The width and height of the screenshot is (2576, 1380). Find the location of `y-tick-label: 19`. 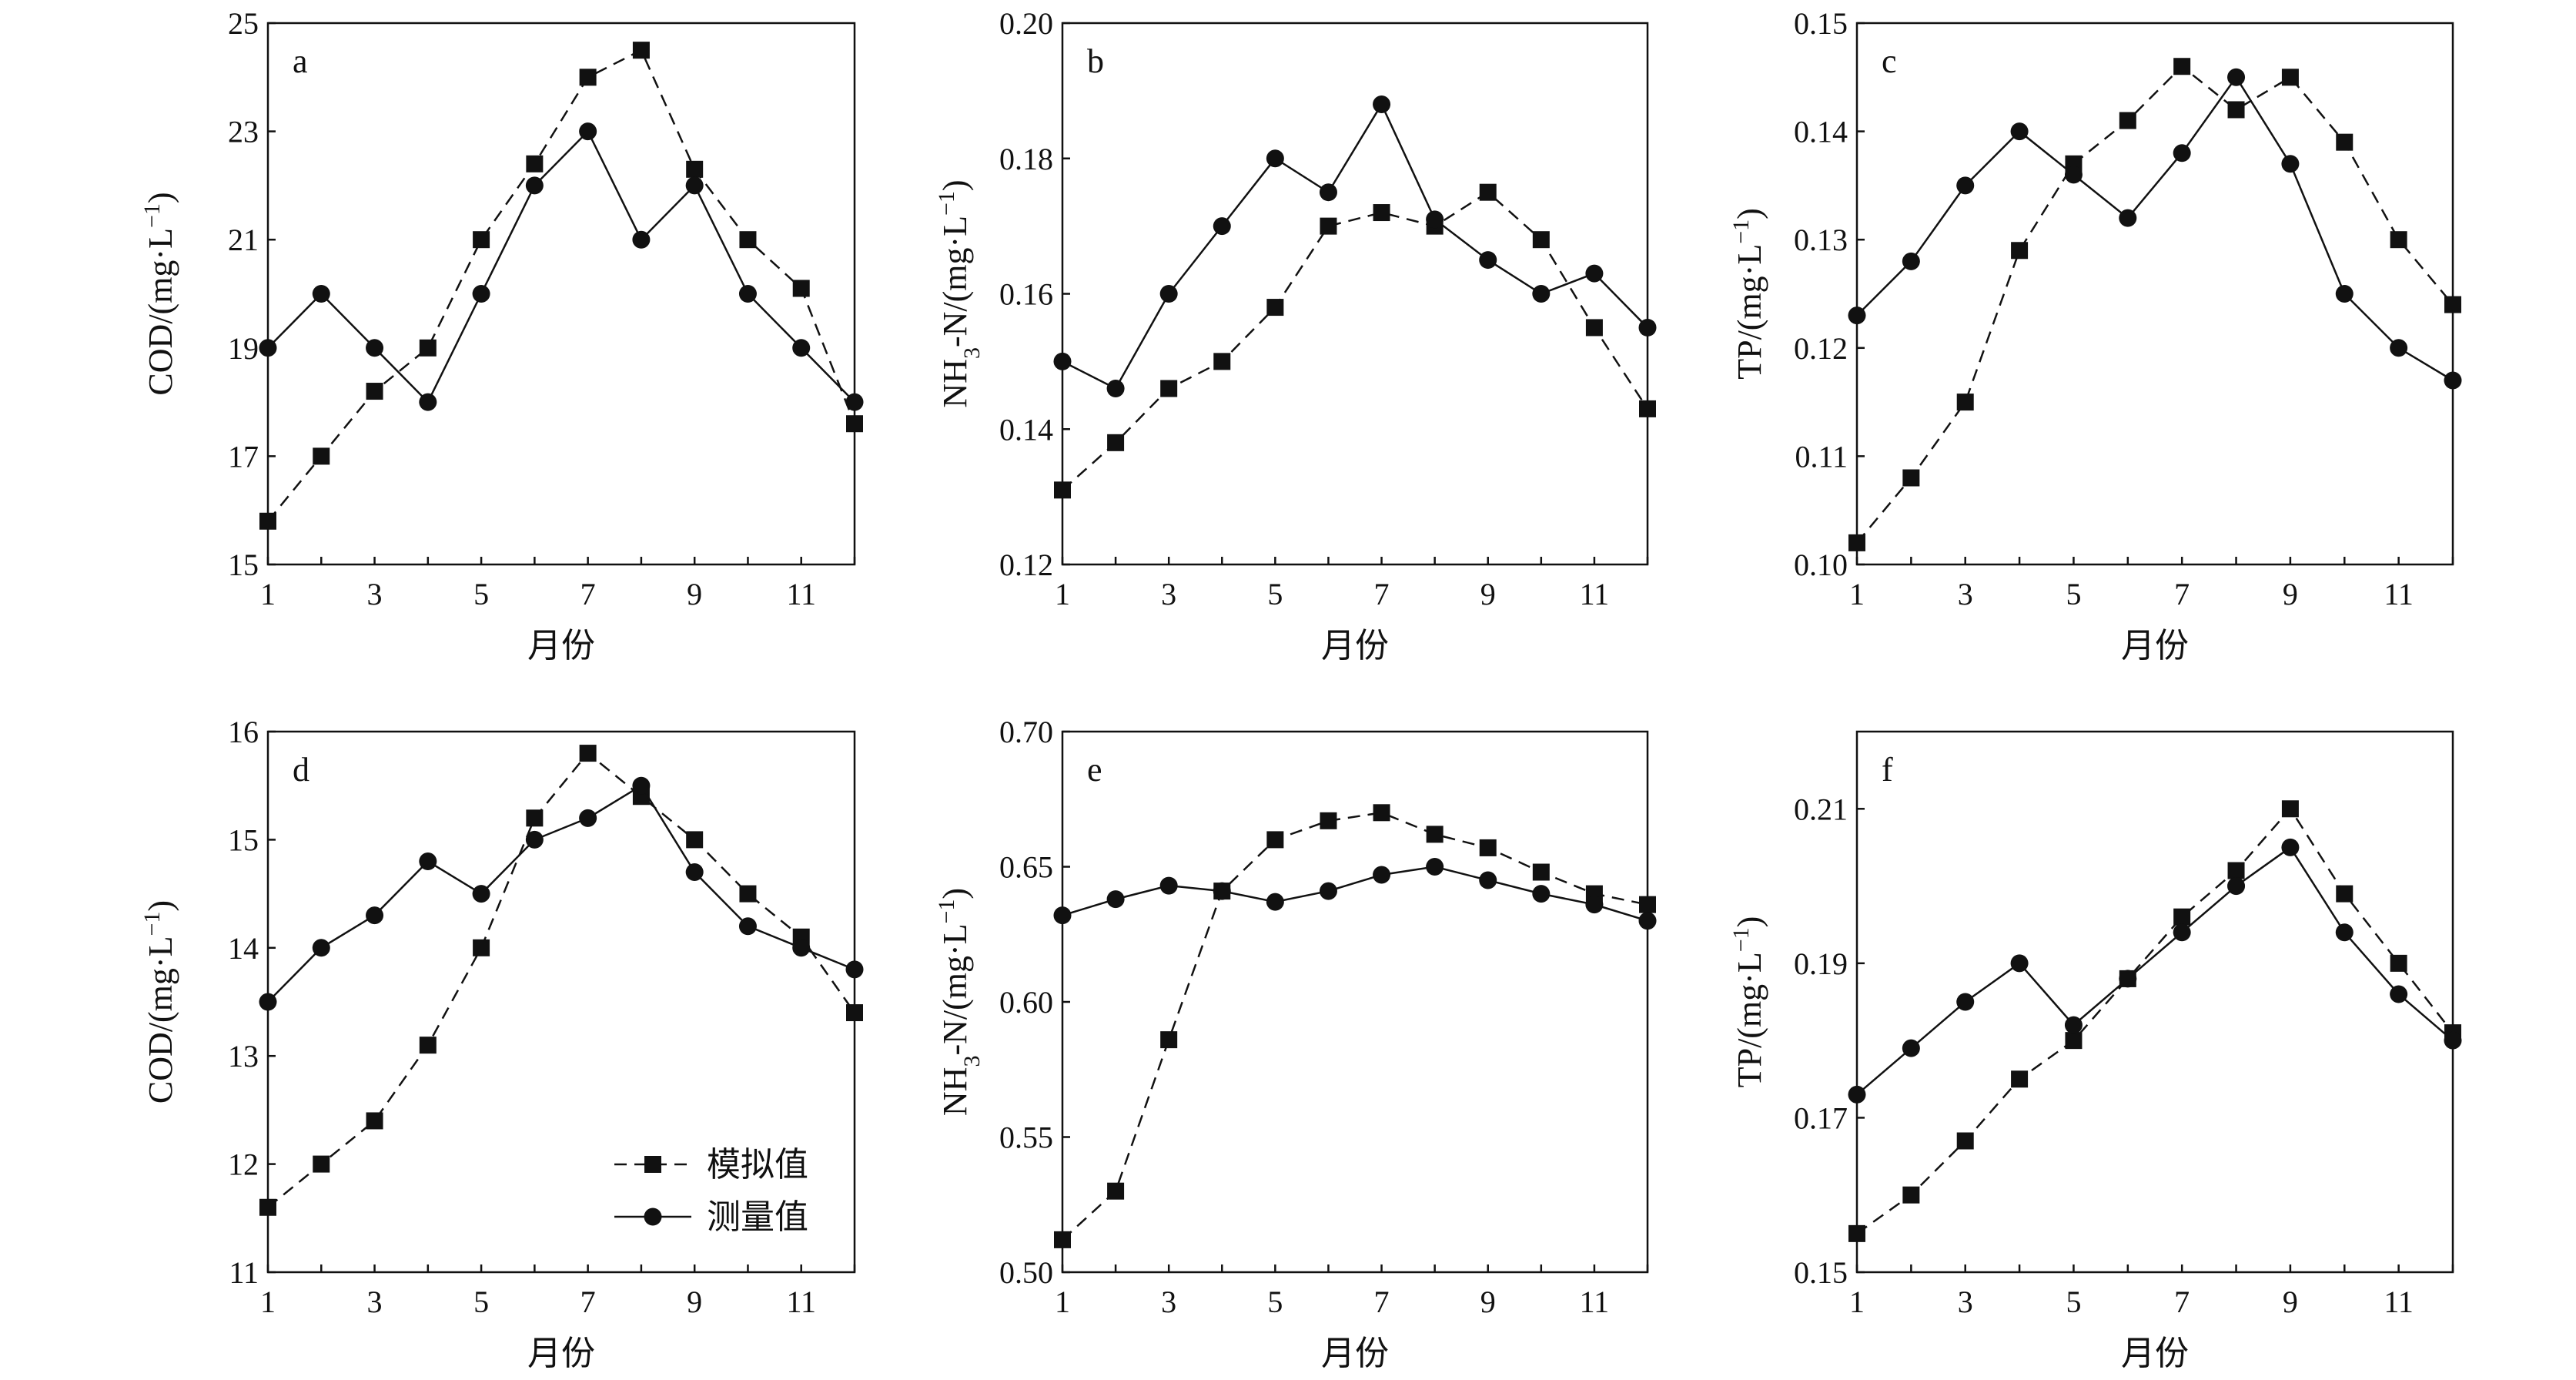

y-tick-label: 19 is located at coordinates (244, 348).